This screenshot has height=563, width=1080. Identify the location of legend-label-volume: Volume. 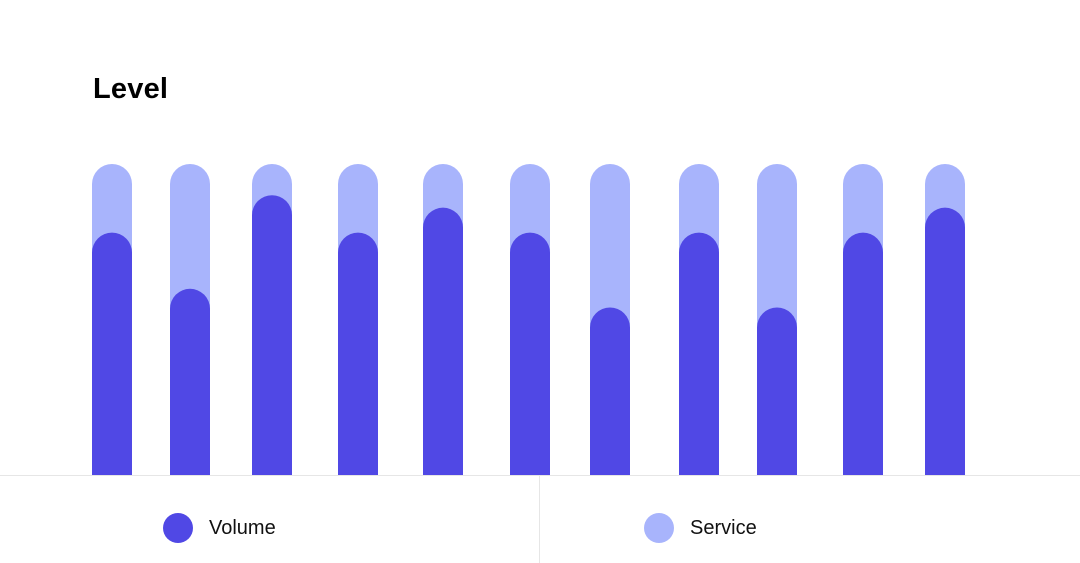
(242, 528).